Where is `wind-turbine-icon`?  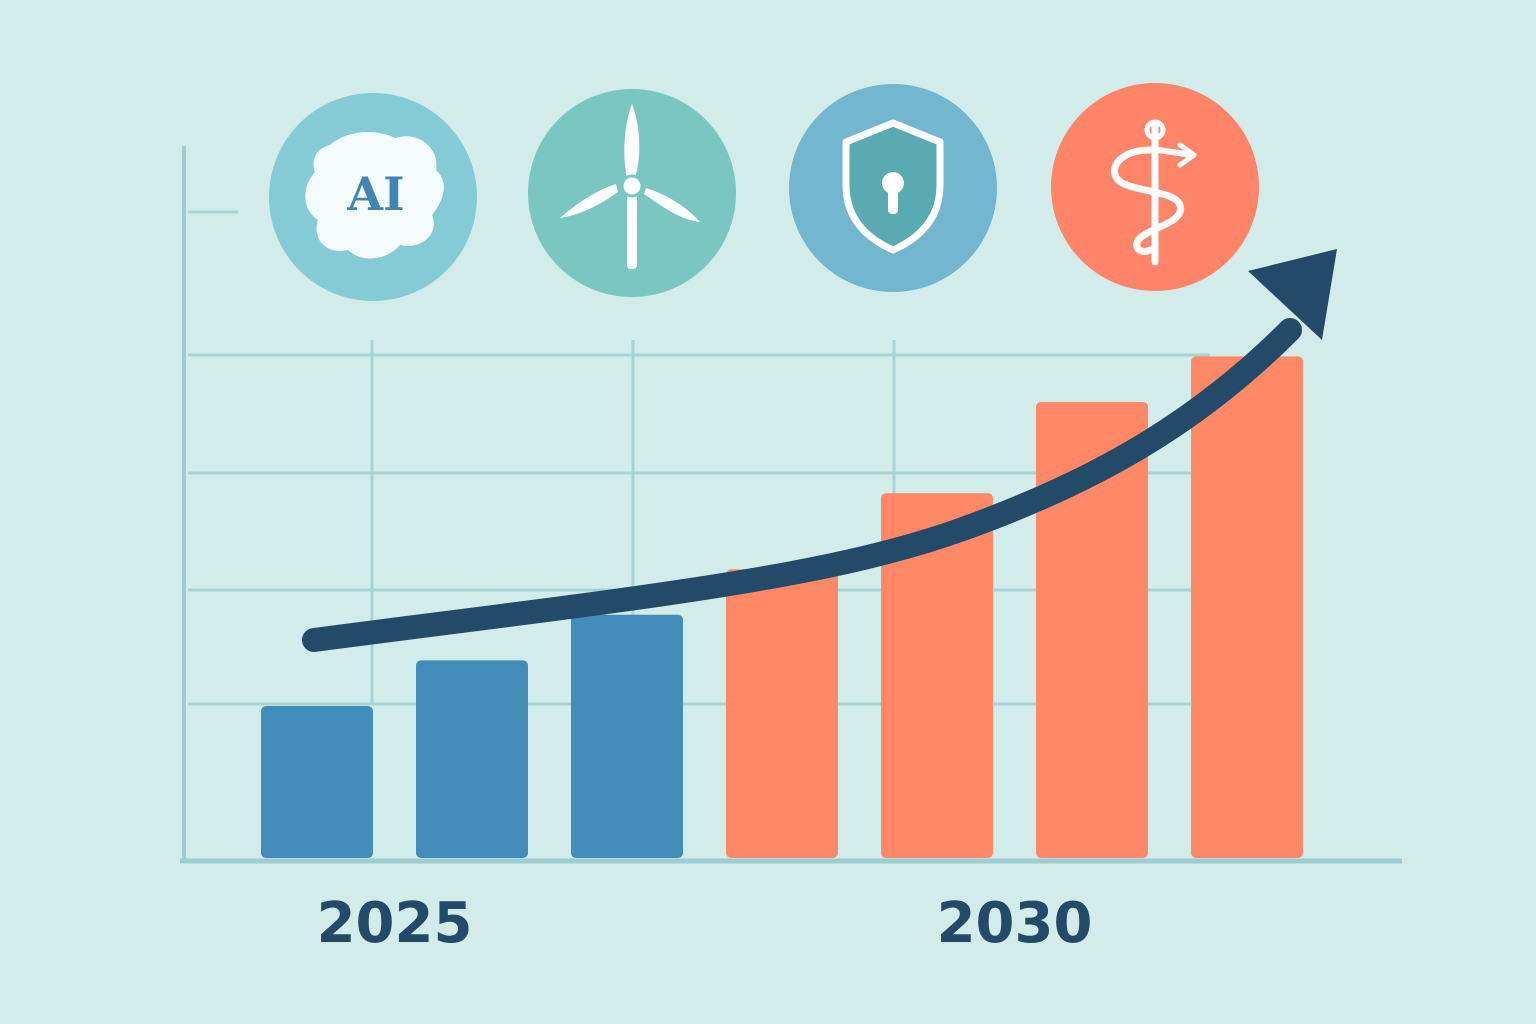 wind-turbine-icon is located at coordinates (632, 193).